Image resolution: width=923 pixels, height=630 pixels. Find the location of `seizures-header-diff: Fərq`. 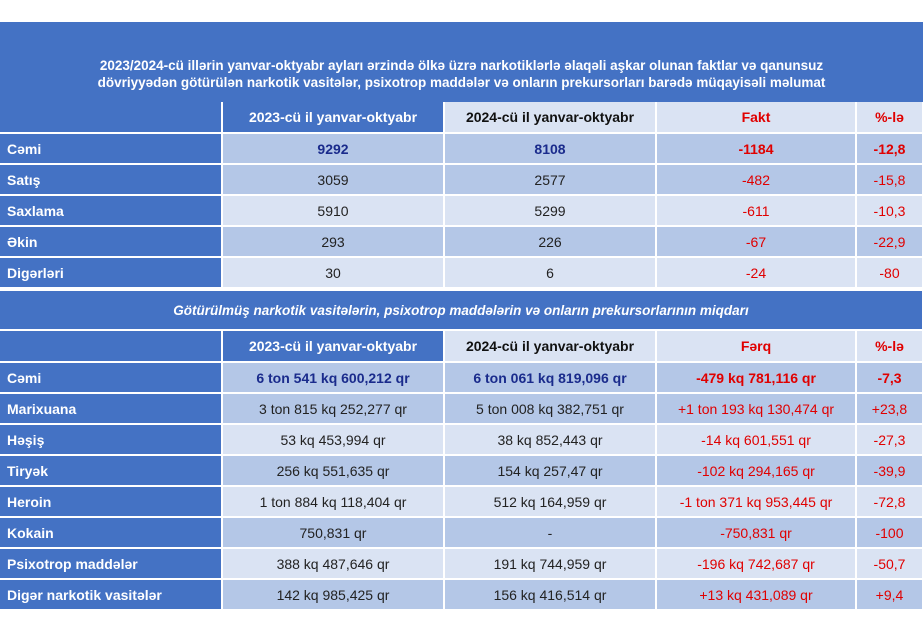

seizures-header-diff: Fərq is located at coordinates (756, 346).